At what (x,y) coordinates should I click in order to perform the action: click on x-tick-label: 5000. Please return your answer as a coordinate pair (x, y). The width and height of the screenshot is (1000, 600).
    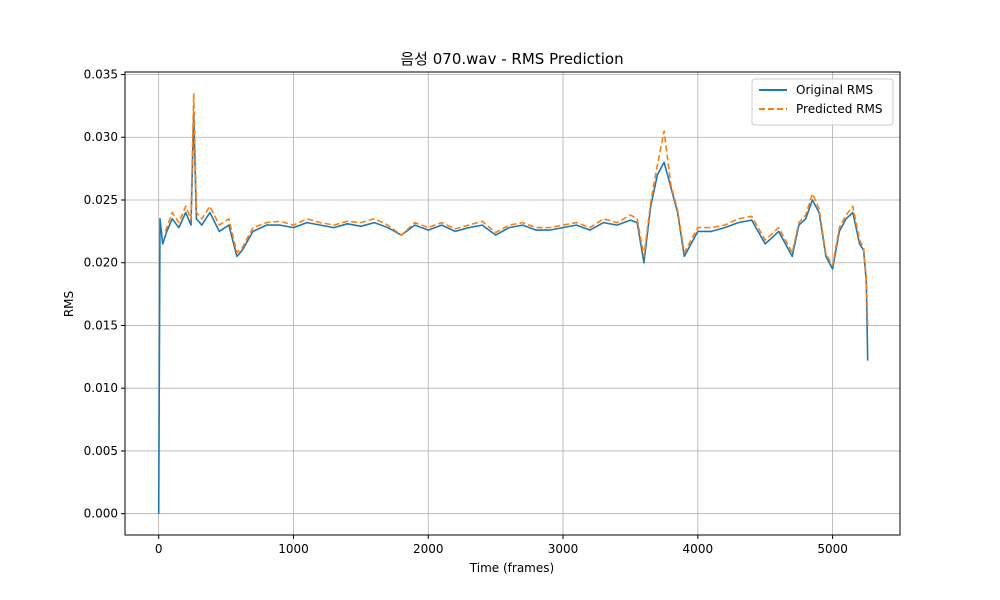
    Looking at the image, I should click on (832, 549).